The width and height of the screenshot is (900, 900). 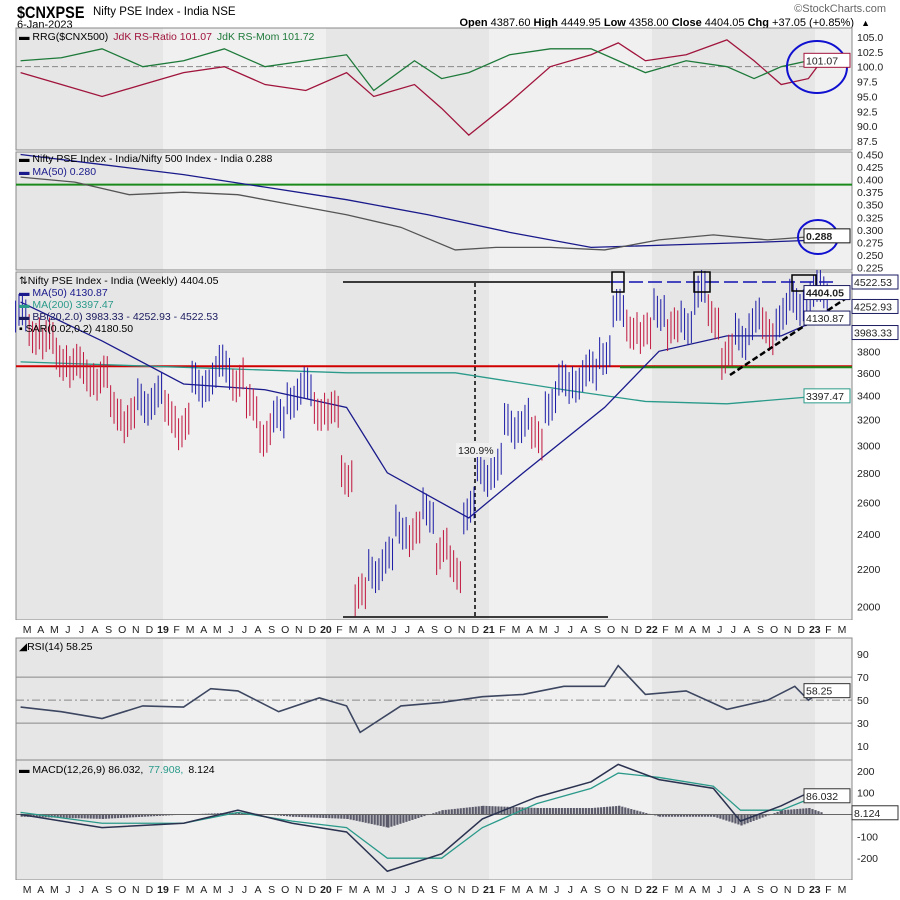 What do you see at coordinates (421, 699) in the screenshot?
I see `rsi-line` at bounding box center [421, 699].